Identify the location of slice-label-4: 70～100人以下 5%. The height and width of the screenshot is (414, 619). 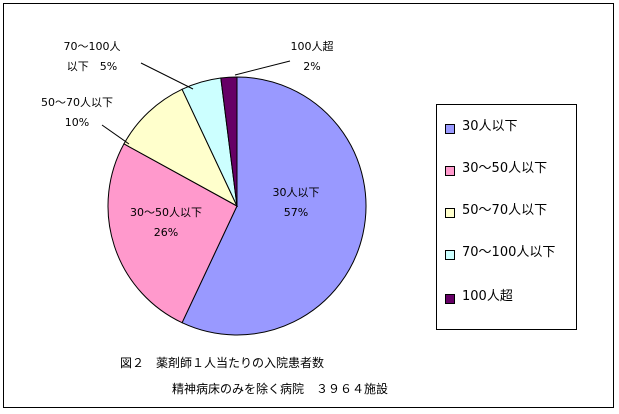
(92, 56).